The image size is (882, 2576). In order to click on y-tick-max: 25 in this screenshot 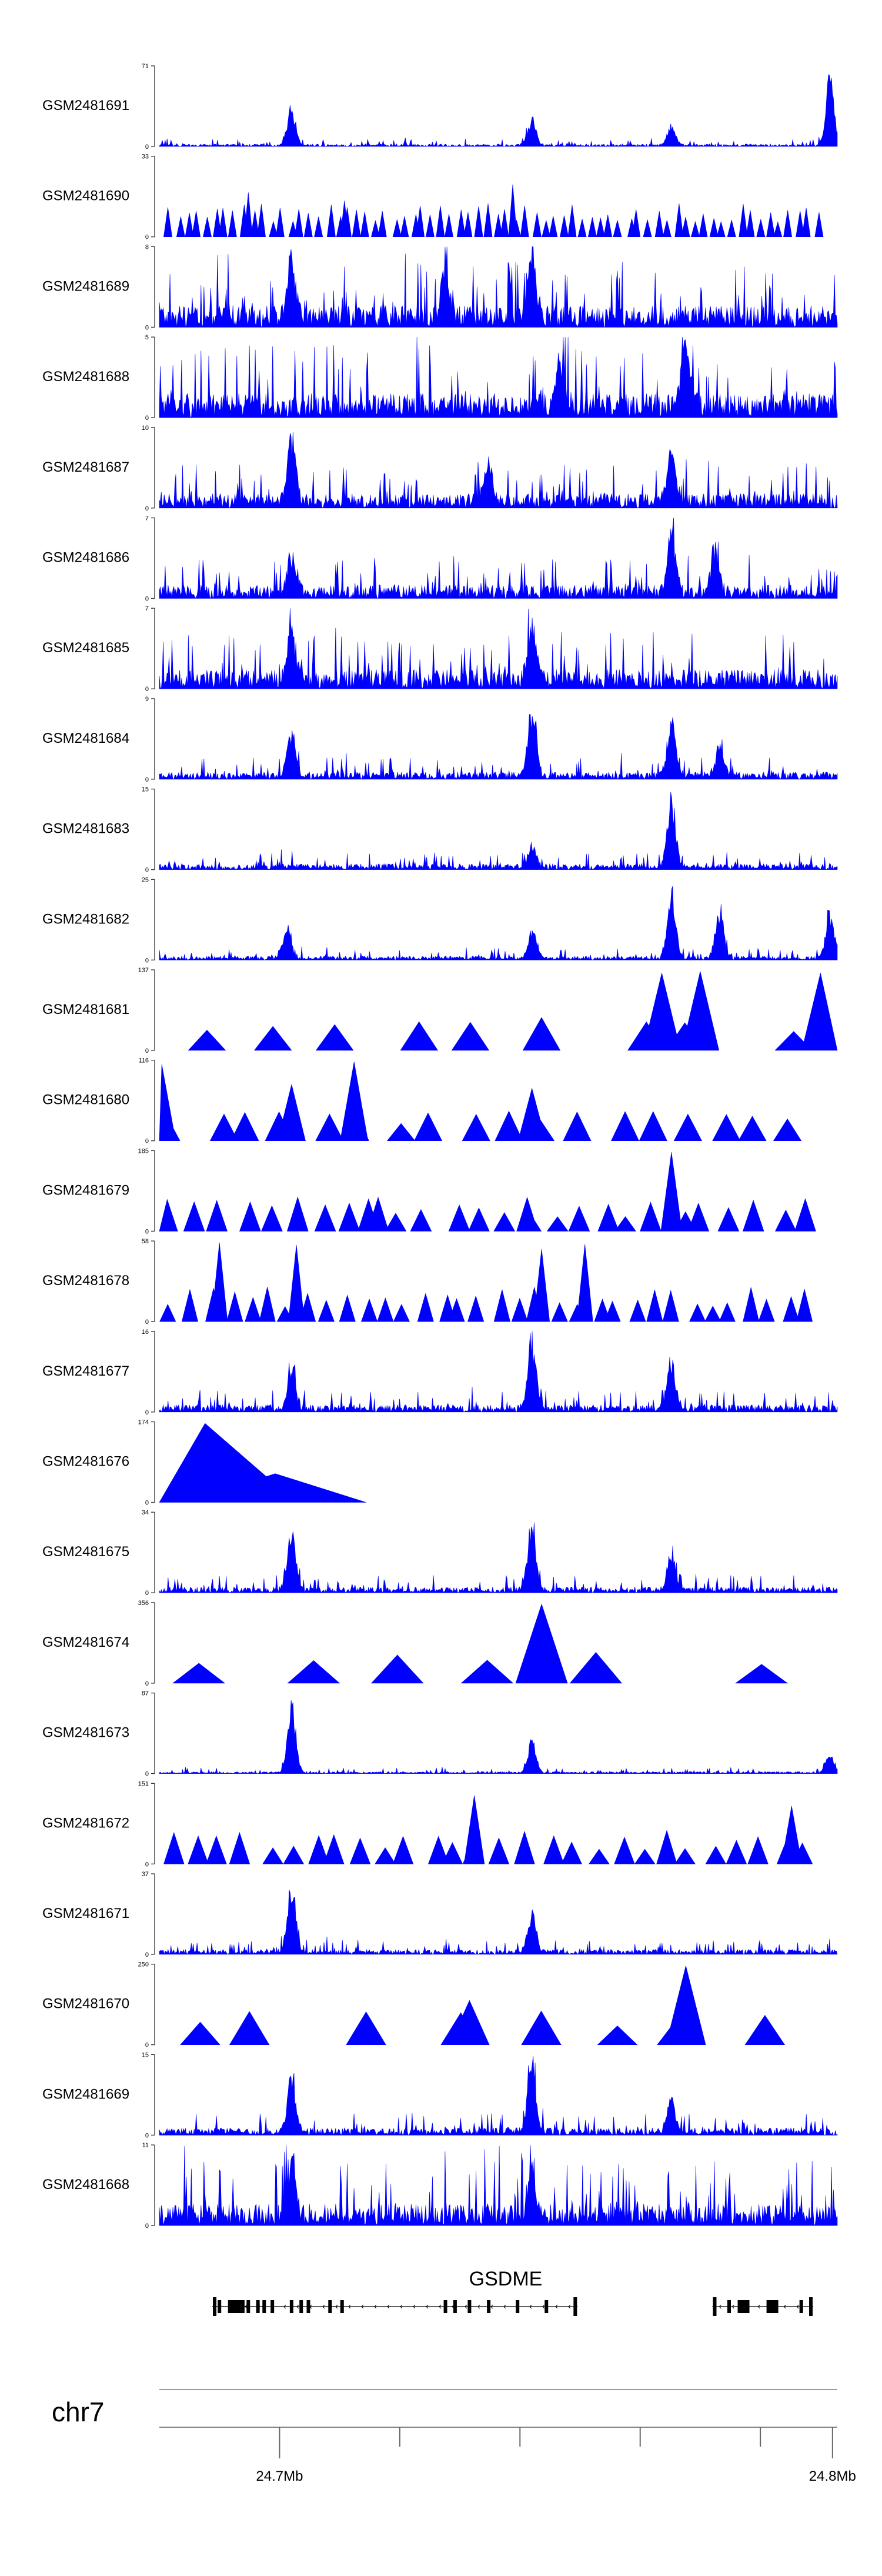, I will do `click(145, 879)`.